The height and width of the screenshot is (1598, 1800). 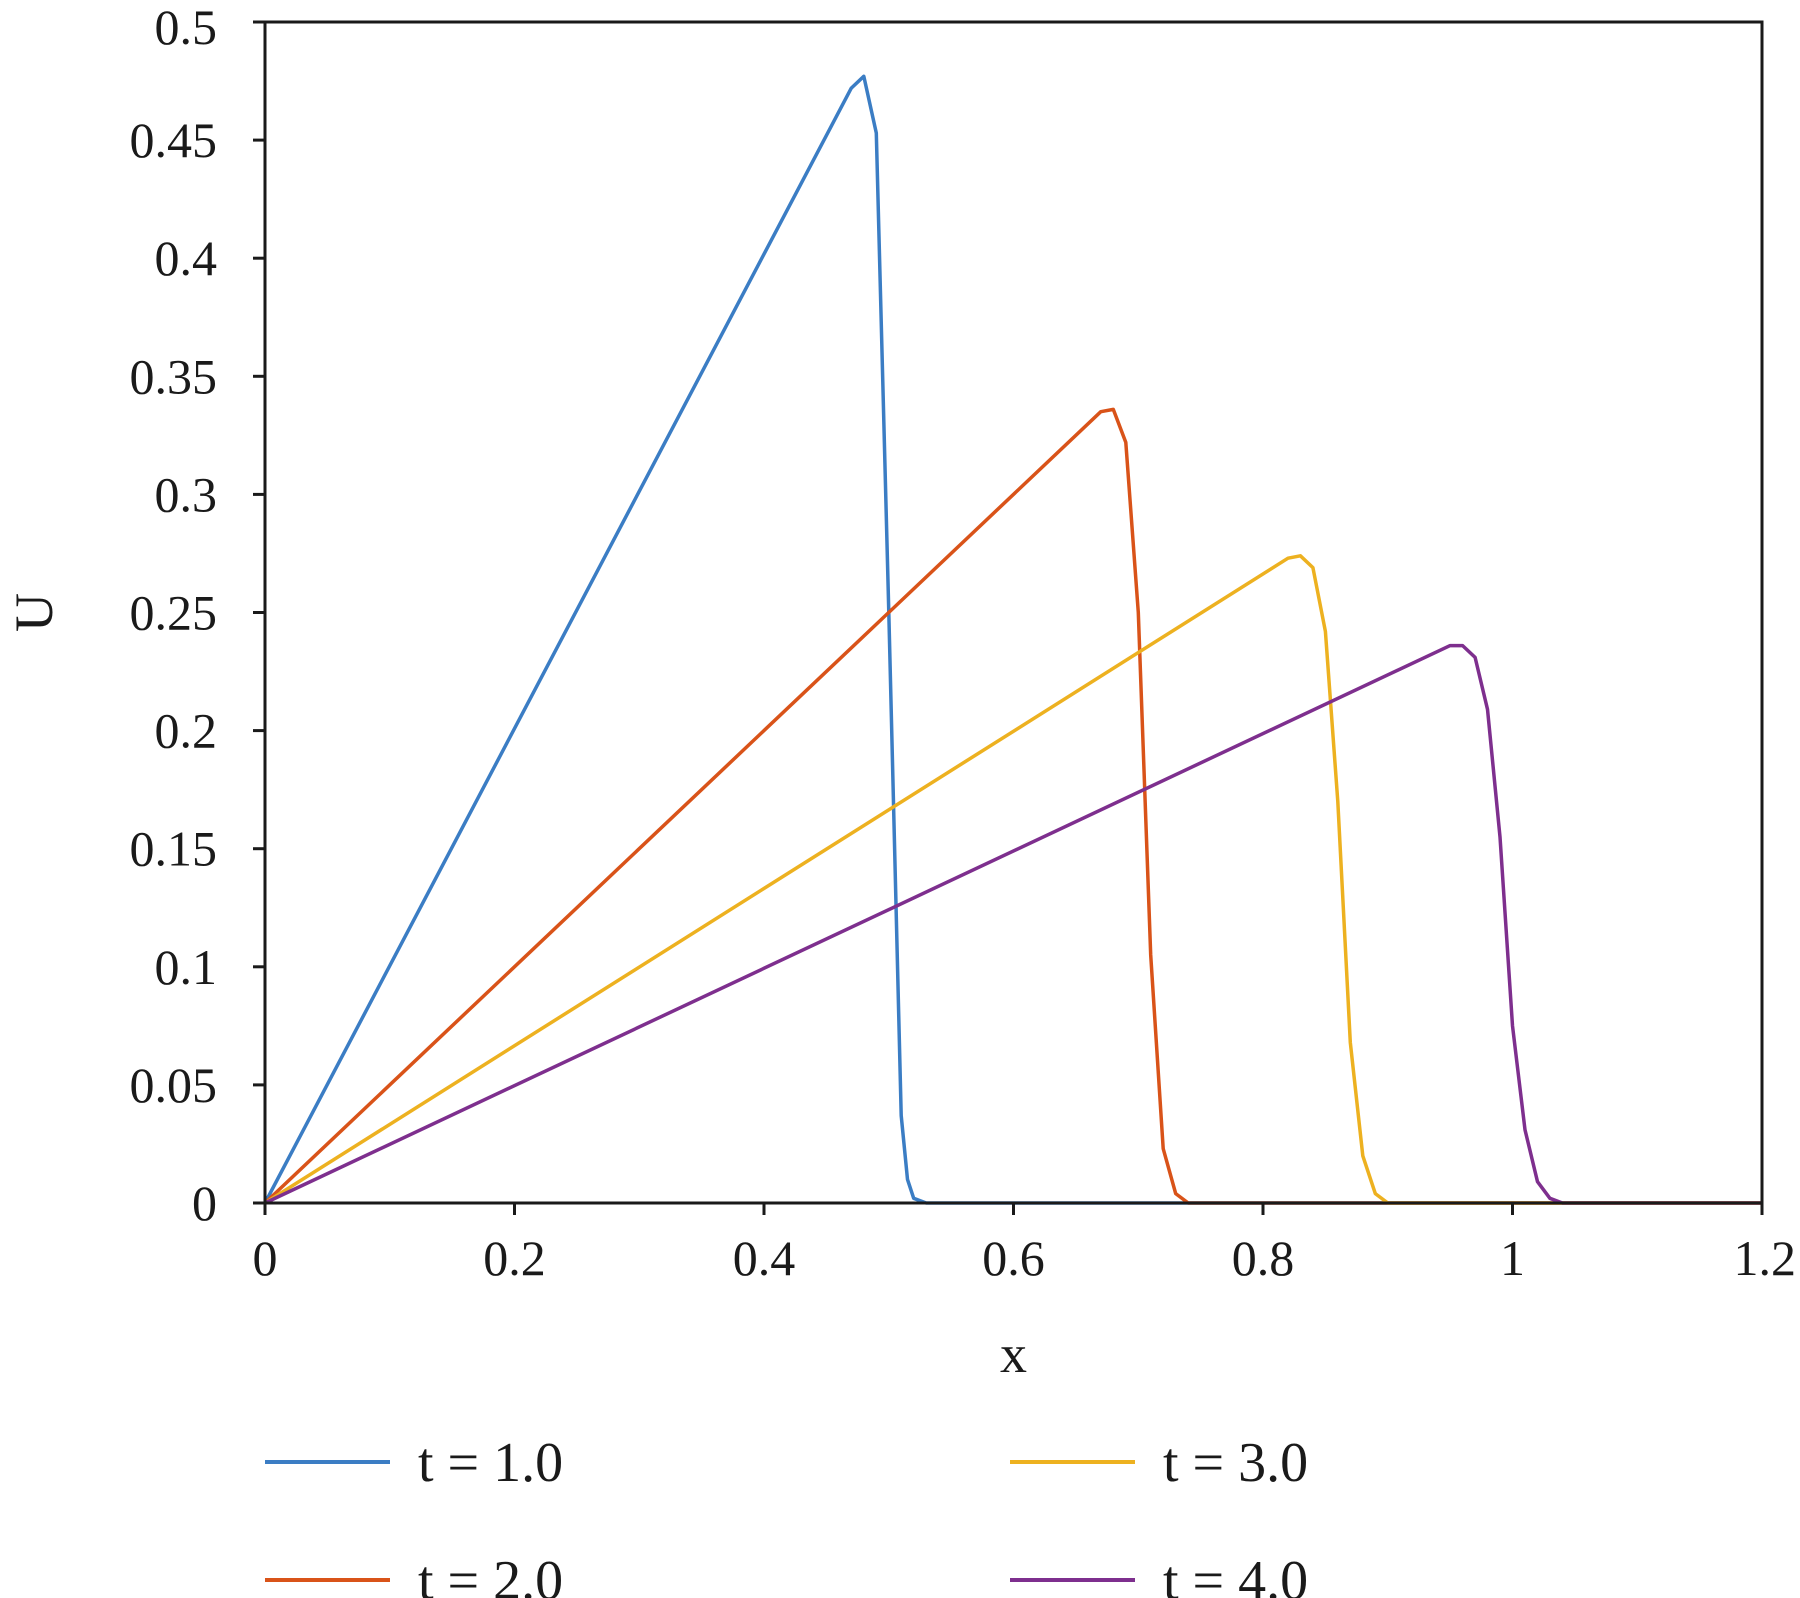 What do you see at coordinates (174, 849) in the screenshot?
I see `y-tick-label: 0.15` at bounding box center [174, 849].